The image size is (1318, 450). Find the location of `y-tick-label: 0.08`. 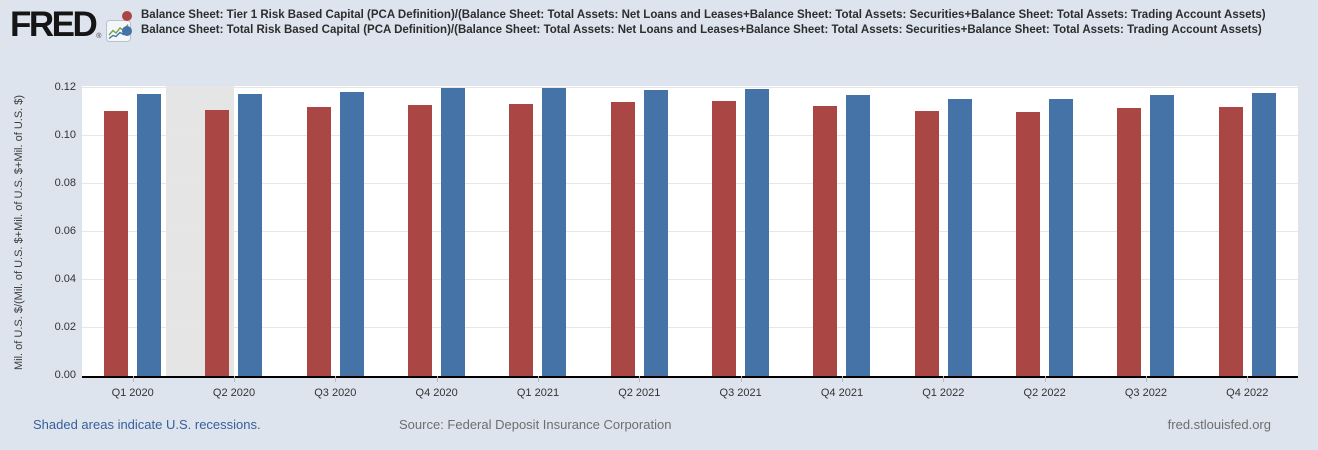

y-tick-label: 0.08 is located at coordinates (65, 183).